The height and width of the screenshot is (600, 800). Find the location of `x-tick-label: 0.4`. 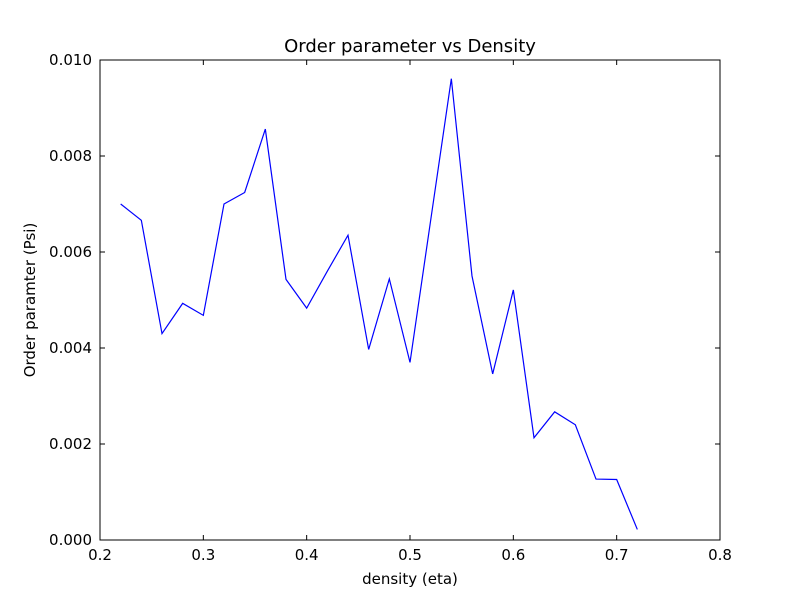

x-tick-label: 0.4 is located at coordinates (307, 555).